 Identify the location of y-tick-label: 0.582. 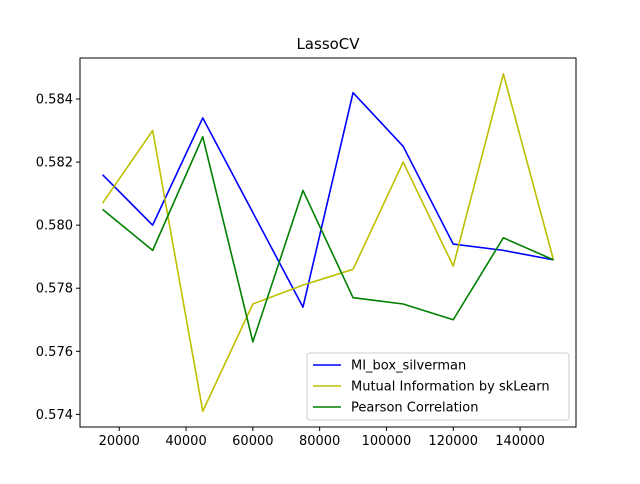
(54, 163).